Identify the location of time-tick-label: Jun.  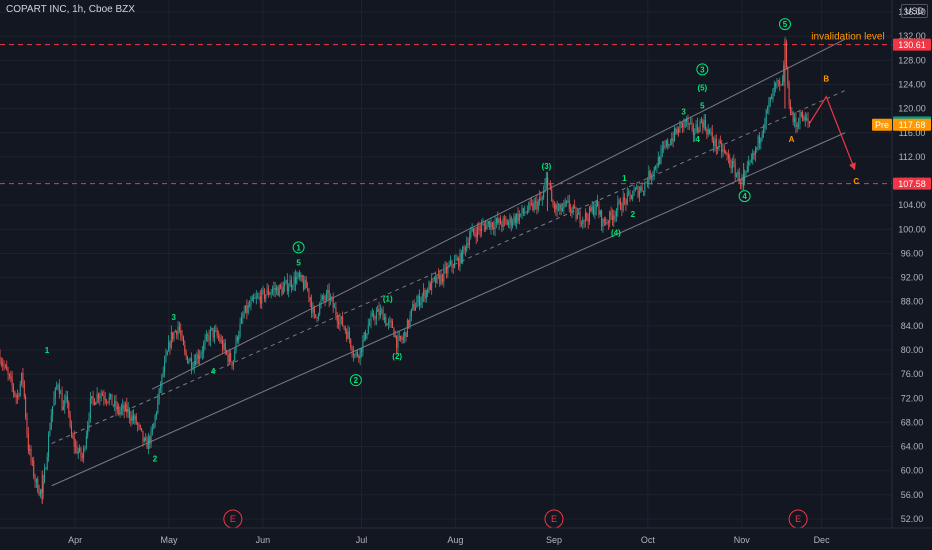
(263, 540).